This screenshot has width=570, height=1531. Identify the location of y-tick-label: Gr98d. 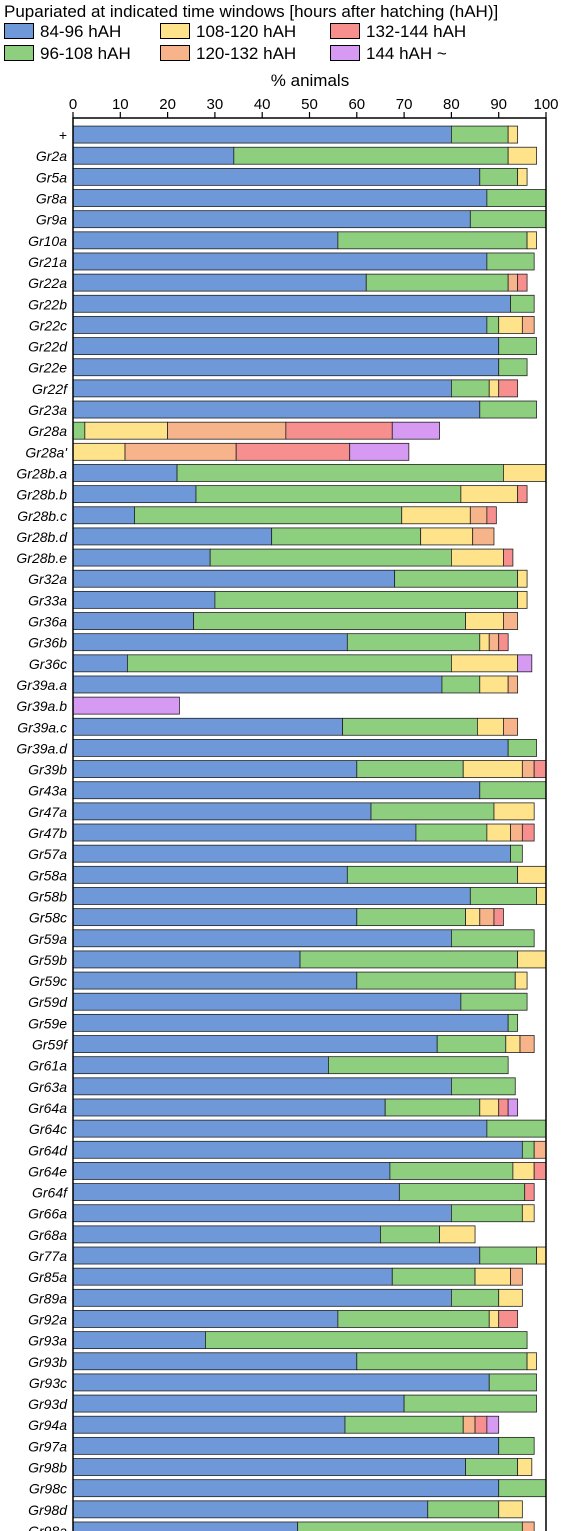
(48, 1510).